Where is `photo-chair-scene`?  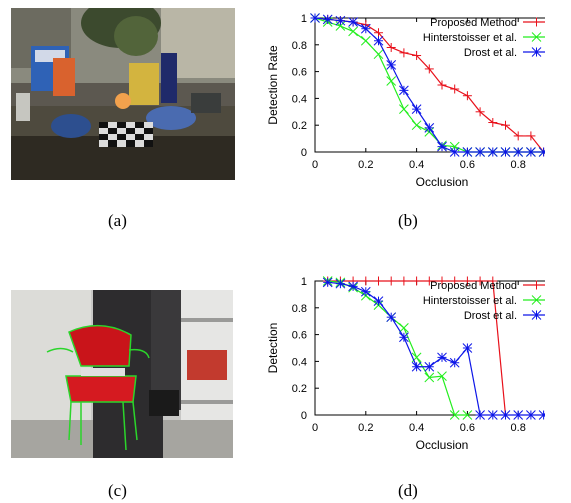 photo-chair-scene is located at coordinates (122, 374).